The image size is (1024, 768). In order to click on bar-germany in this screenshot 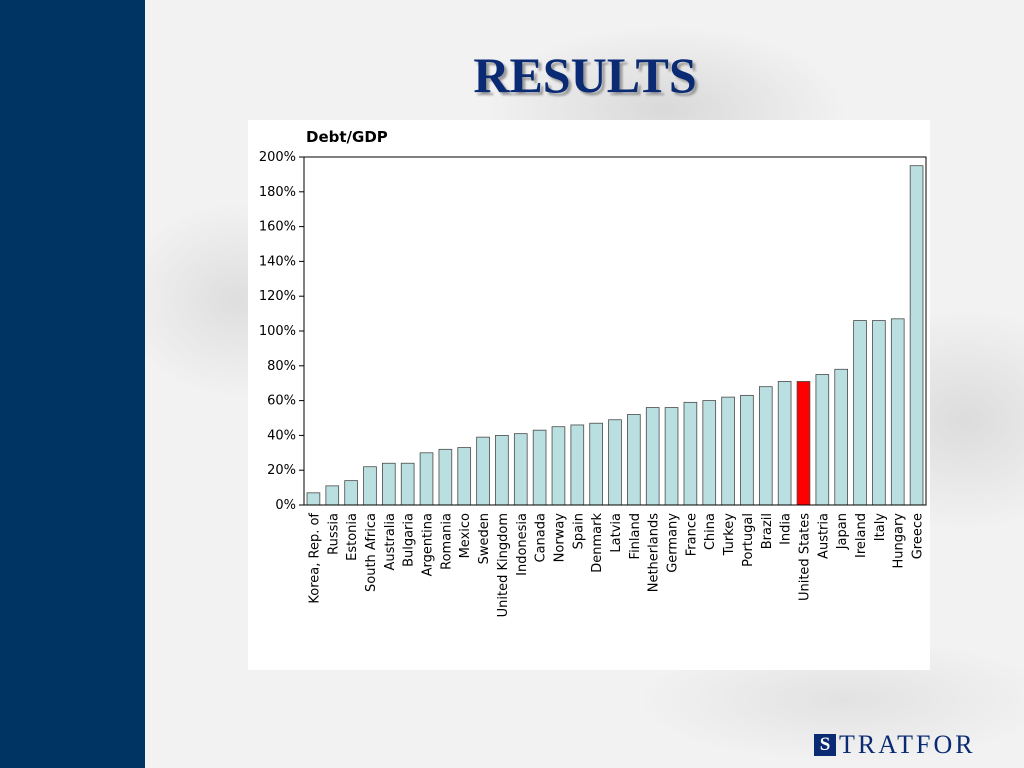, I will do `click(671, 456)`.